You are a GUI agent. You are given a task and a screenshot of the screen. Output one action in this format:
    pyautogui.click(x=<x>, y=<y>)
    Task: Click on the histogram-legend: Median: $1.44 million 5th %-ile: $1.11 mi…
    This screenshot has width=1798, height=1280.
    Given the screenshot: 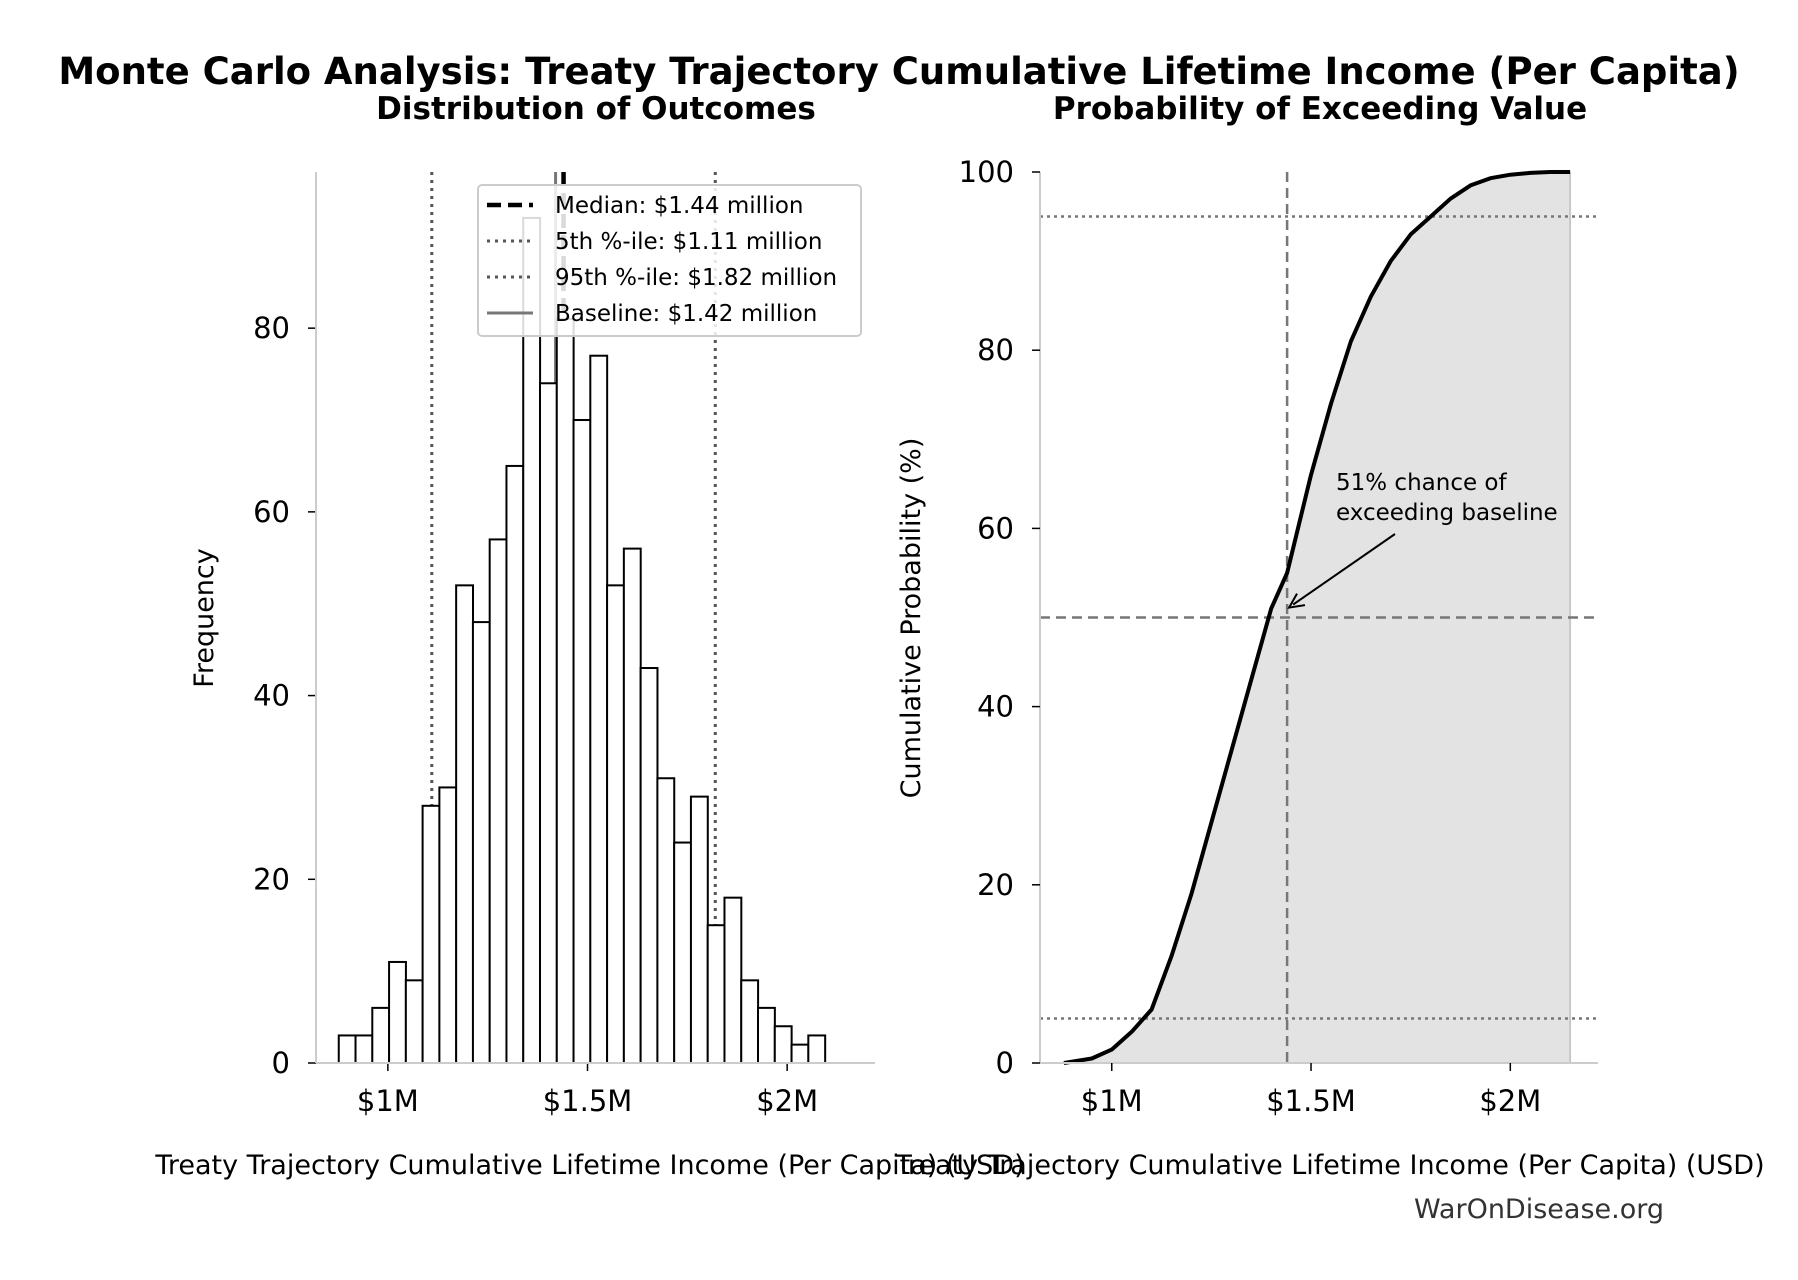 What is the action you would take?
    pyautogui.click(x=669, y=260)
    